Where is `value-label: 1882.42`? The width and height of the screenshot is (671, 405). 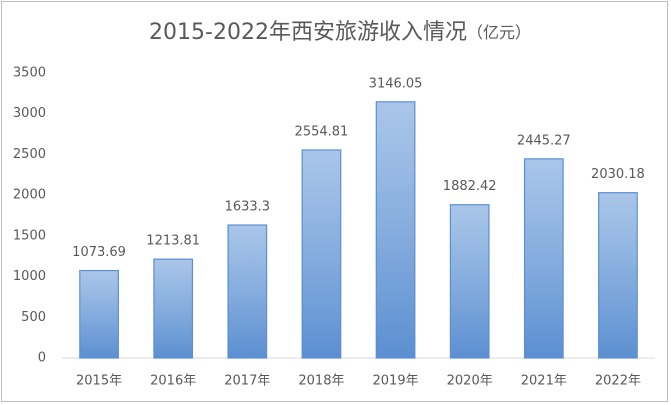 value-label: 1882.42 is located at coordinates (470, 186).